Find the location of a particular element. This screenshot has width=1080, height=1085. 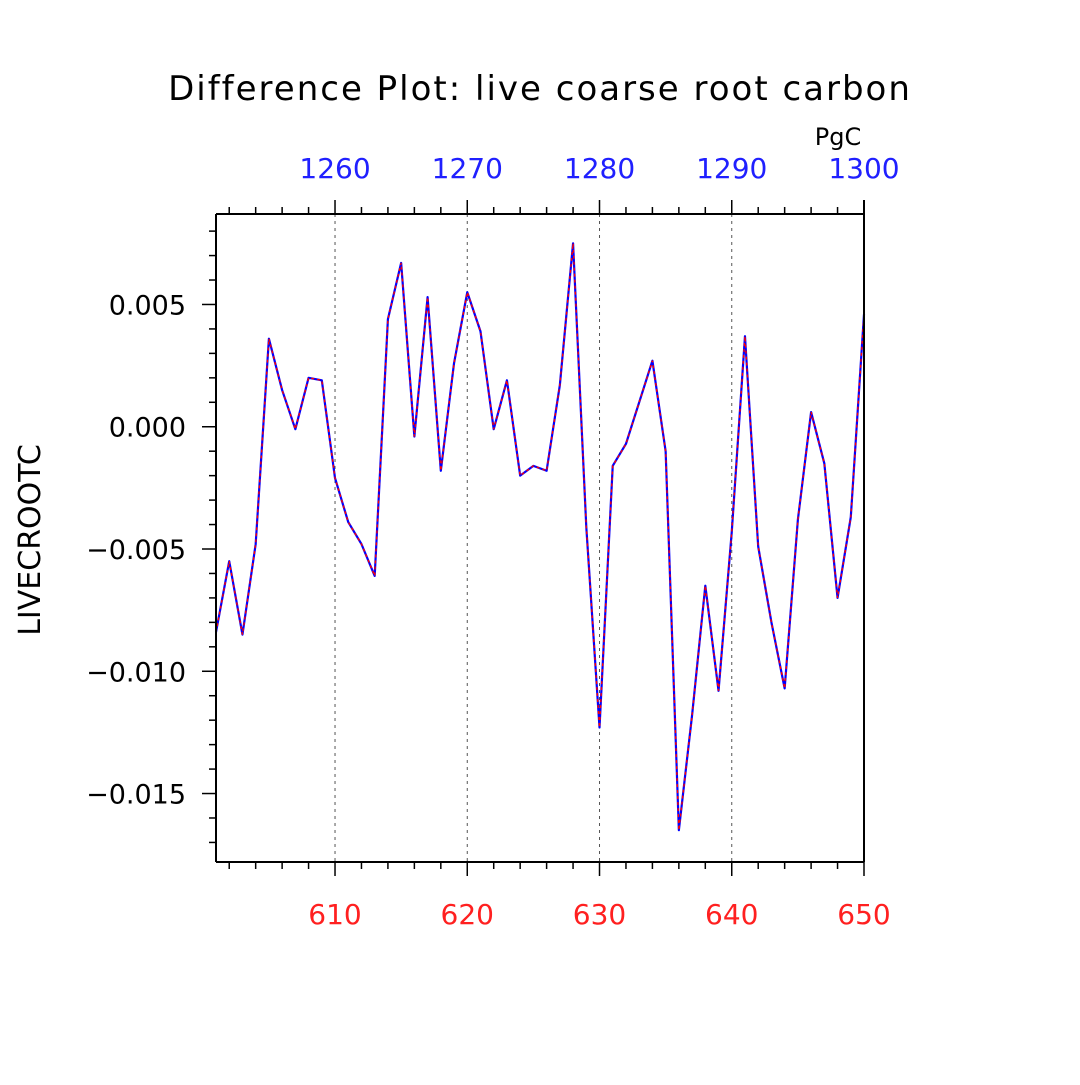

y-tick-label: 0.000 is located at coordinates (147, 428).